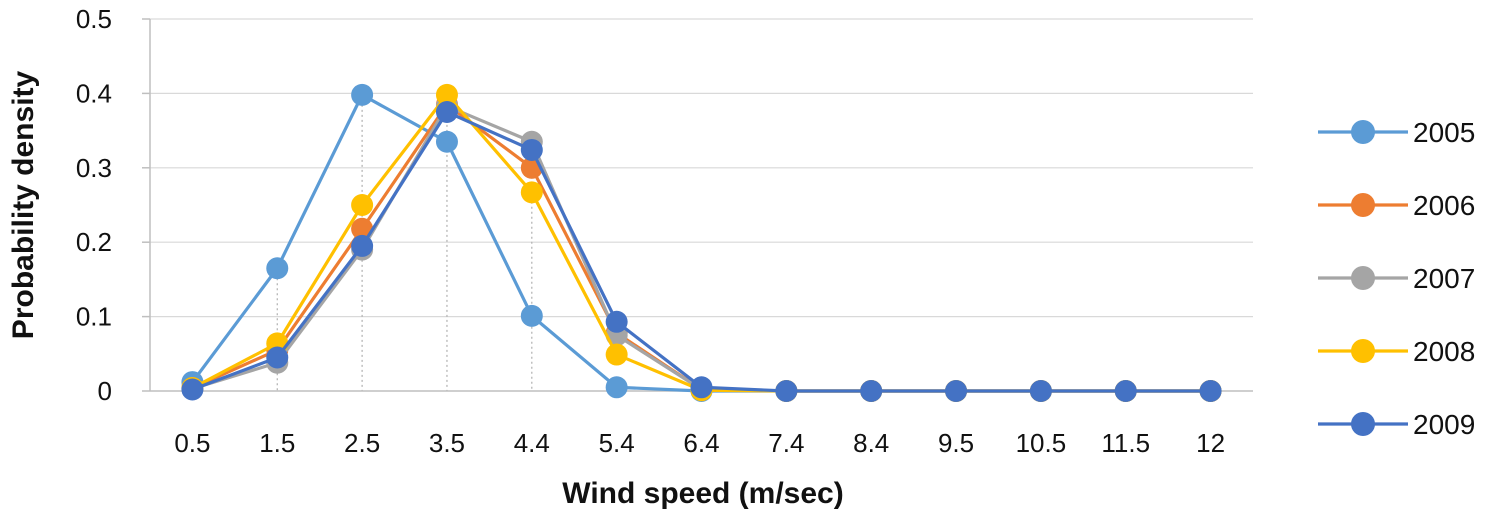 Image resolution: width=1490 pixels, height=517 pixels. What do you see at coordinates (1041, 443) in the screenshot?
I see `x-tick-label: 10.5` at bounding box center [1041, 443].